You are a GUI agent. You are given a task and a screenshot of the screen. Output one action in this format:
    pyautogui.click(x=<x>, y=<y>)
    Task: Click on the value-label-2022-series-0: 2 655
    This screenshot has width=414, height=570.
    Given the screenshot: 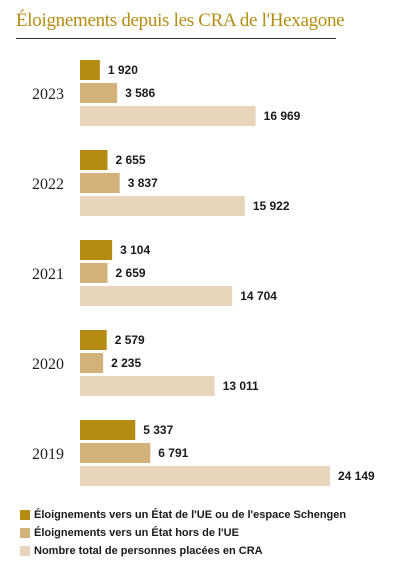 What is the action you would take?
    pyautogui.click(x=130, y=160)
    